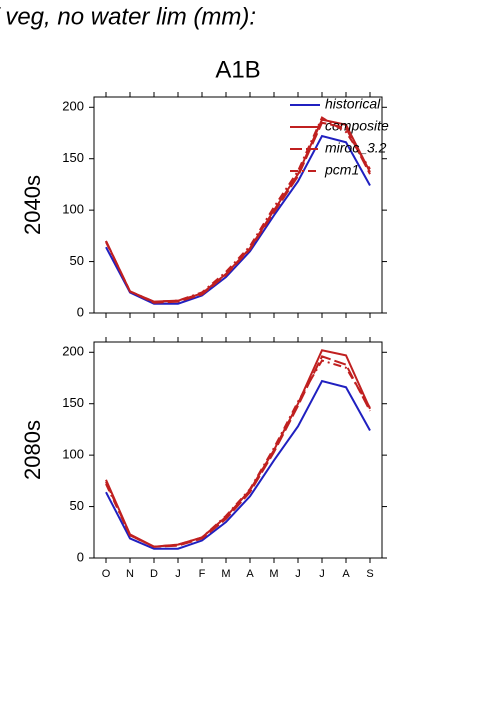  Describe the element at coordinates (32, 205) in the screenshot. I see `y-axis-label: 2040s` at that location.